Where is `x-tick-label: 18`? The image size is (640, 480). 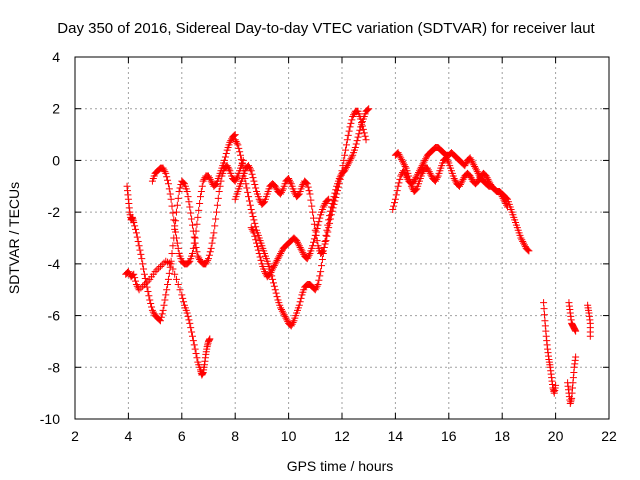
x-tick-label: 18 is located at coordinates (502, 436).